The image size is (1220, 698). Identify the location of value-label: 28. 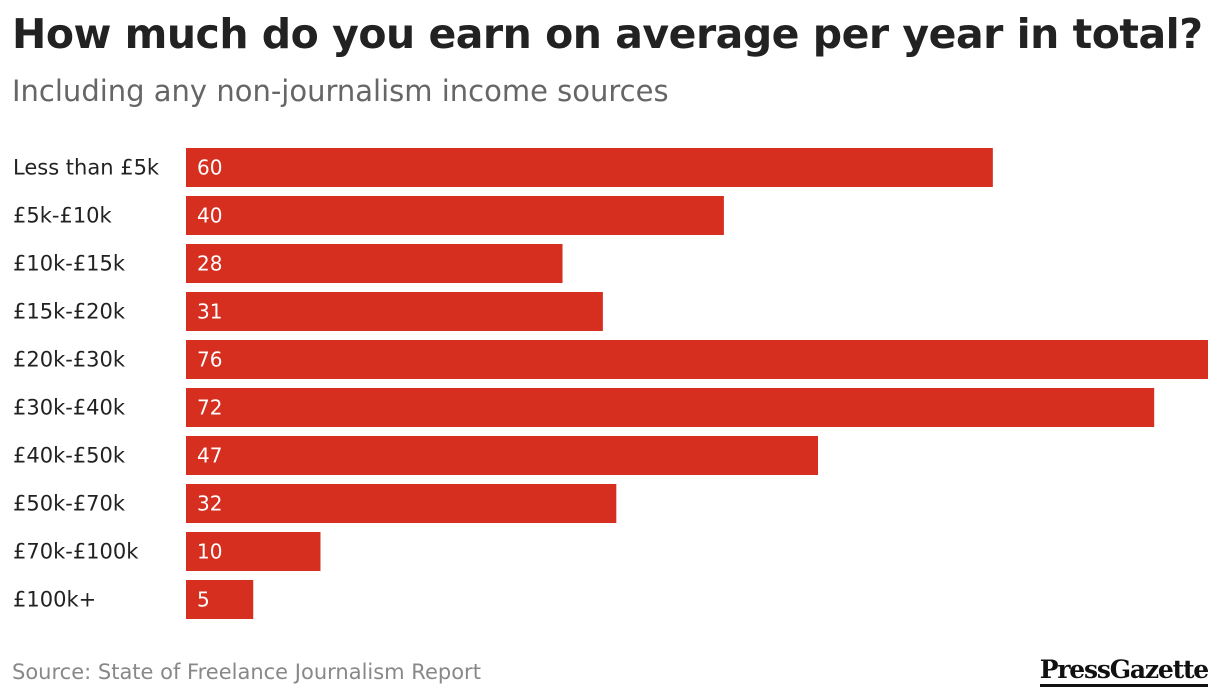
(209, 264).